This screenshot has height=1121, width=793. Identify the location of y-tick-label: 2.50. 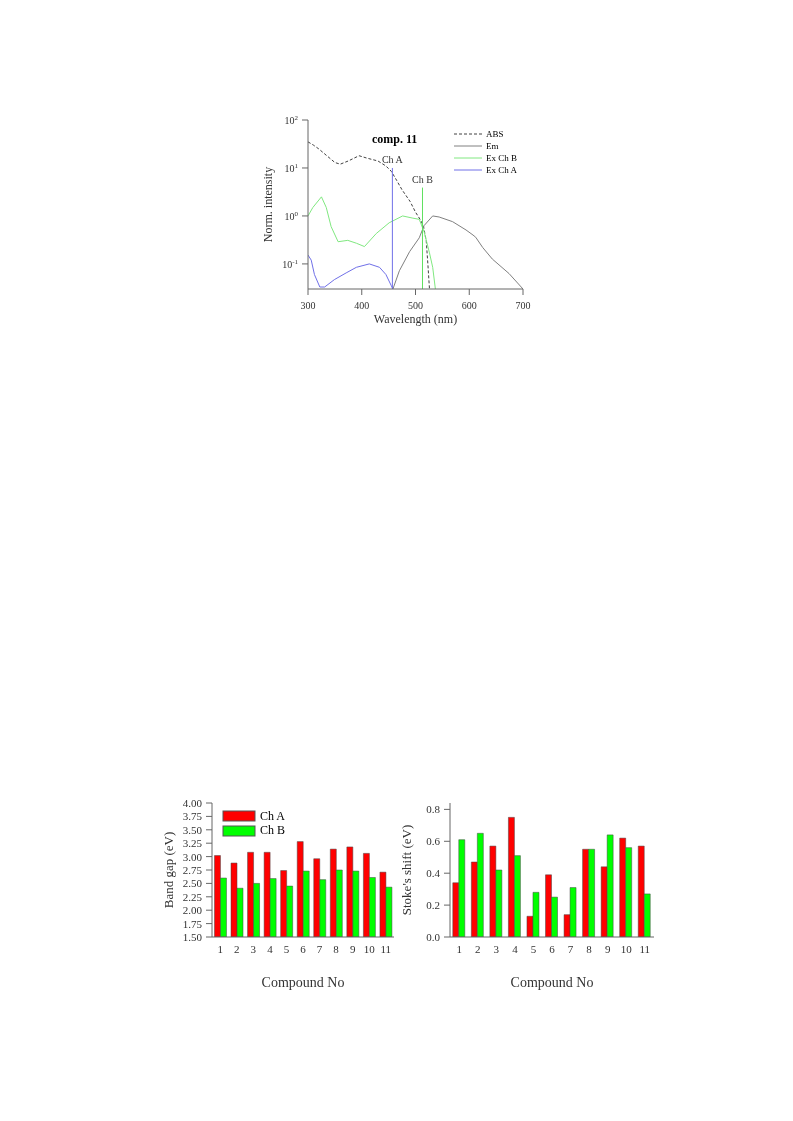
(192, 883).